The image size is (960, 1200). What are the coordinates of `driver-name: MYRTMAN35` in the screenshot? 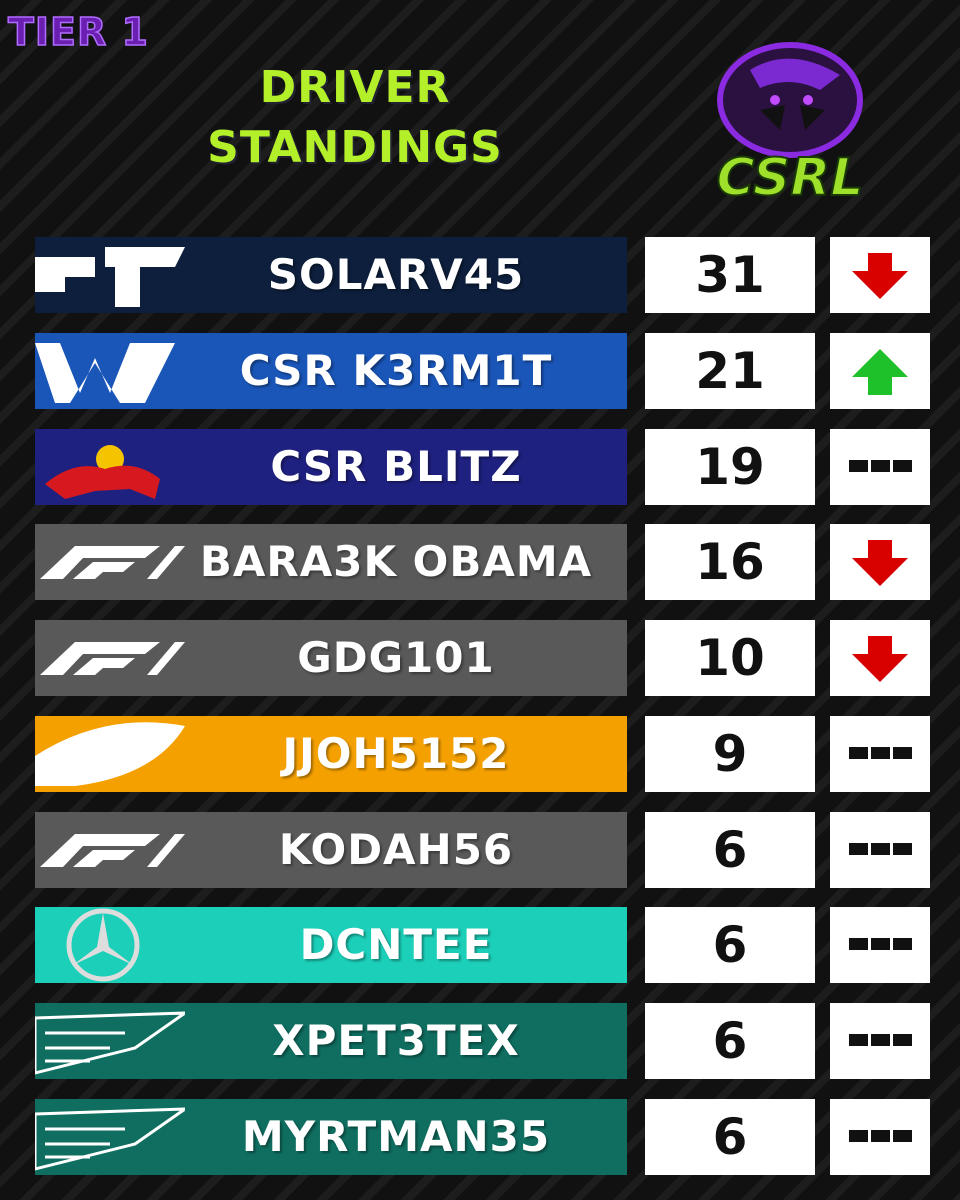 It's located at (396, 1136).